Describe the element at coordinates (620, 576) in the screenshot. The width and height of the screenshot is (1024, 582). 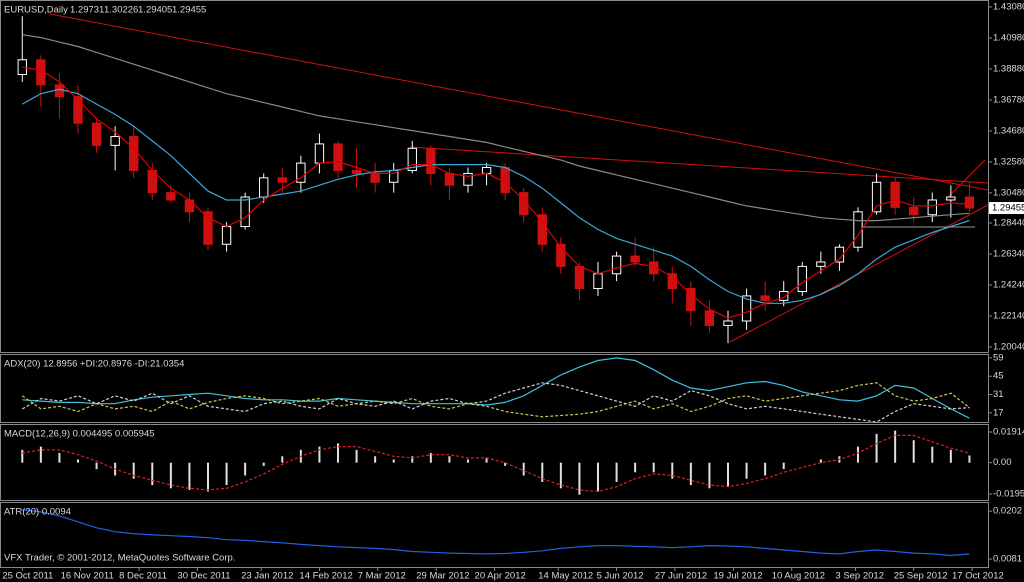
I see `x-tick-label: 5 Jun 2012` at that location.